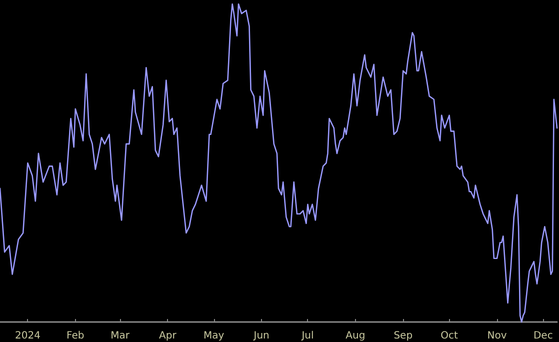 This screenshot has height=342, width=559. I want to click on x-tick-label: 2024, so click(27, 336).